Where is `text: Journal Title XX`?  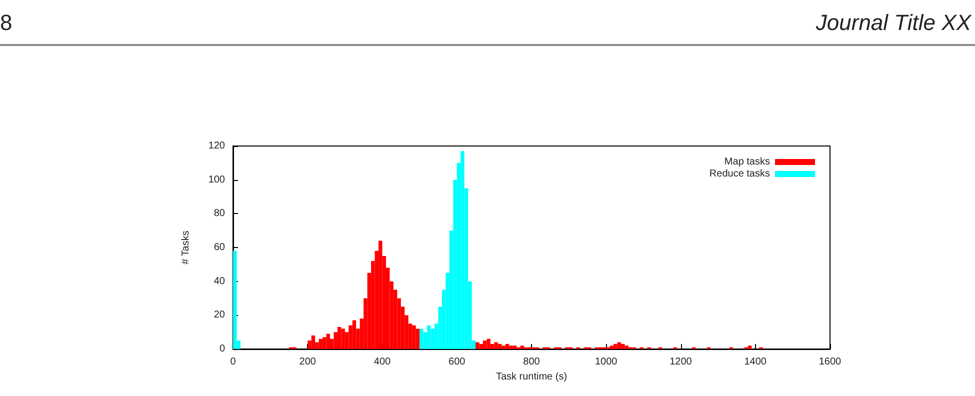 text: Journal Title XX is located at coordinates (893, 23).